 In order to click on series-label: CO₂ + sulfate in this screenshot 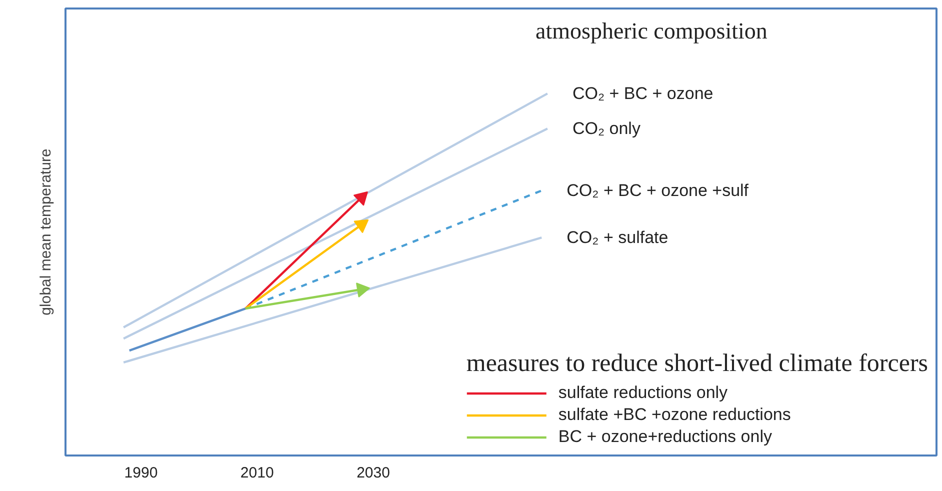, I will do `click(617, 238)`.